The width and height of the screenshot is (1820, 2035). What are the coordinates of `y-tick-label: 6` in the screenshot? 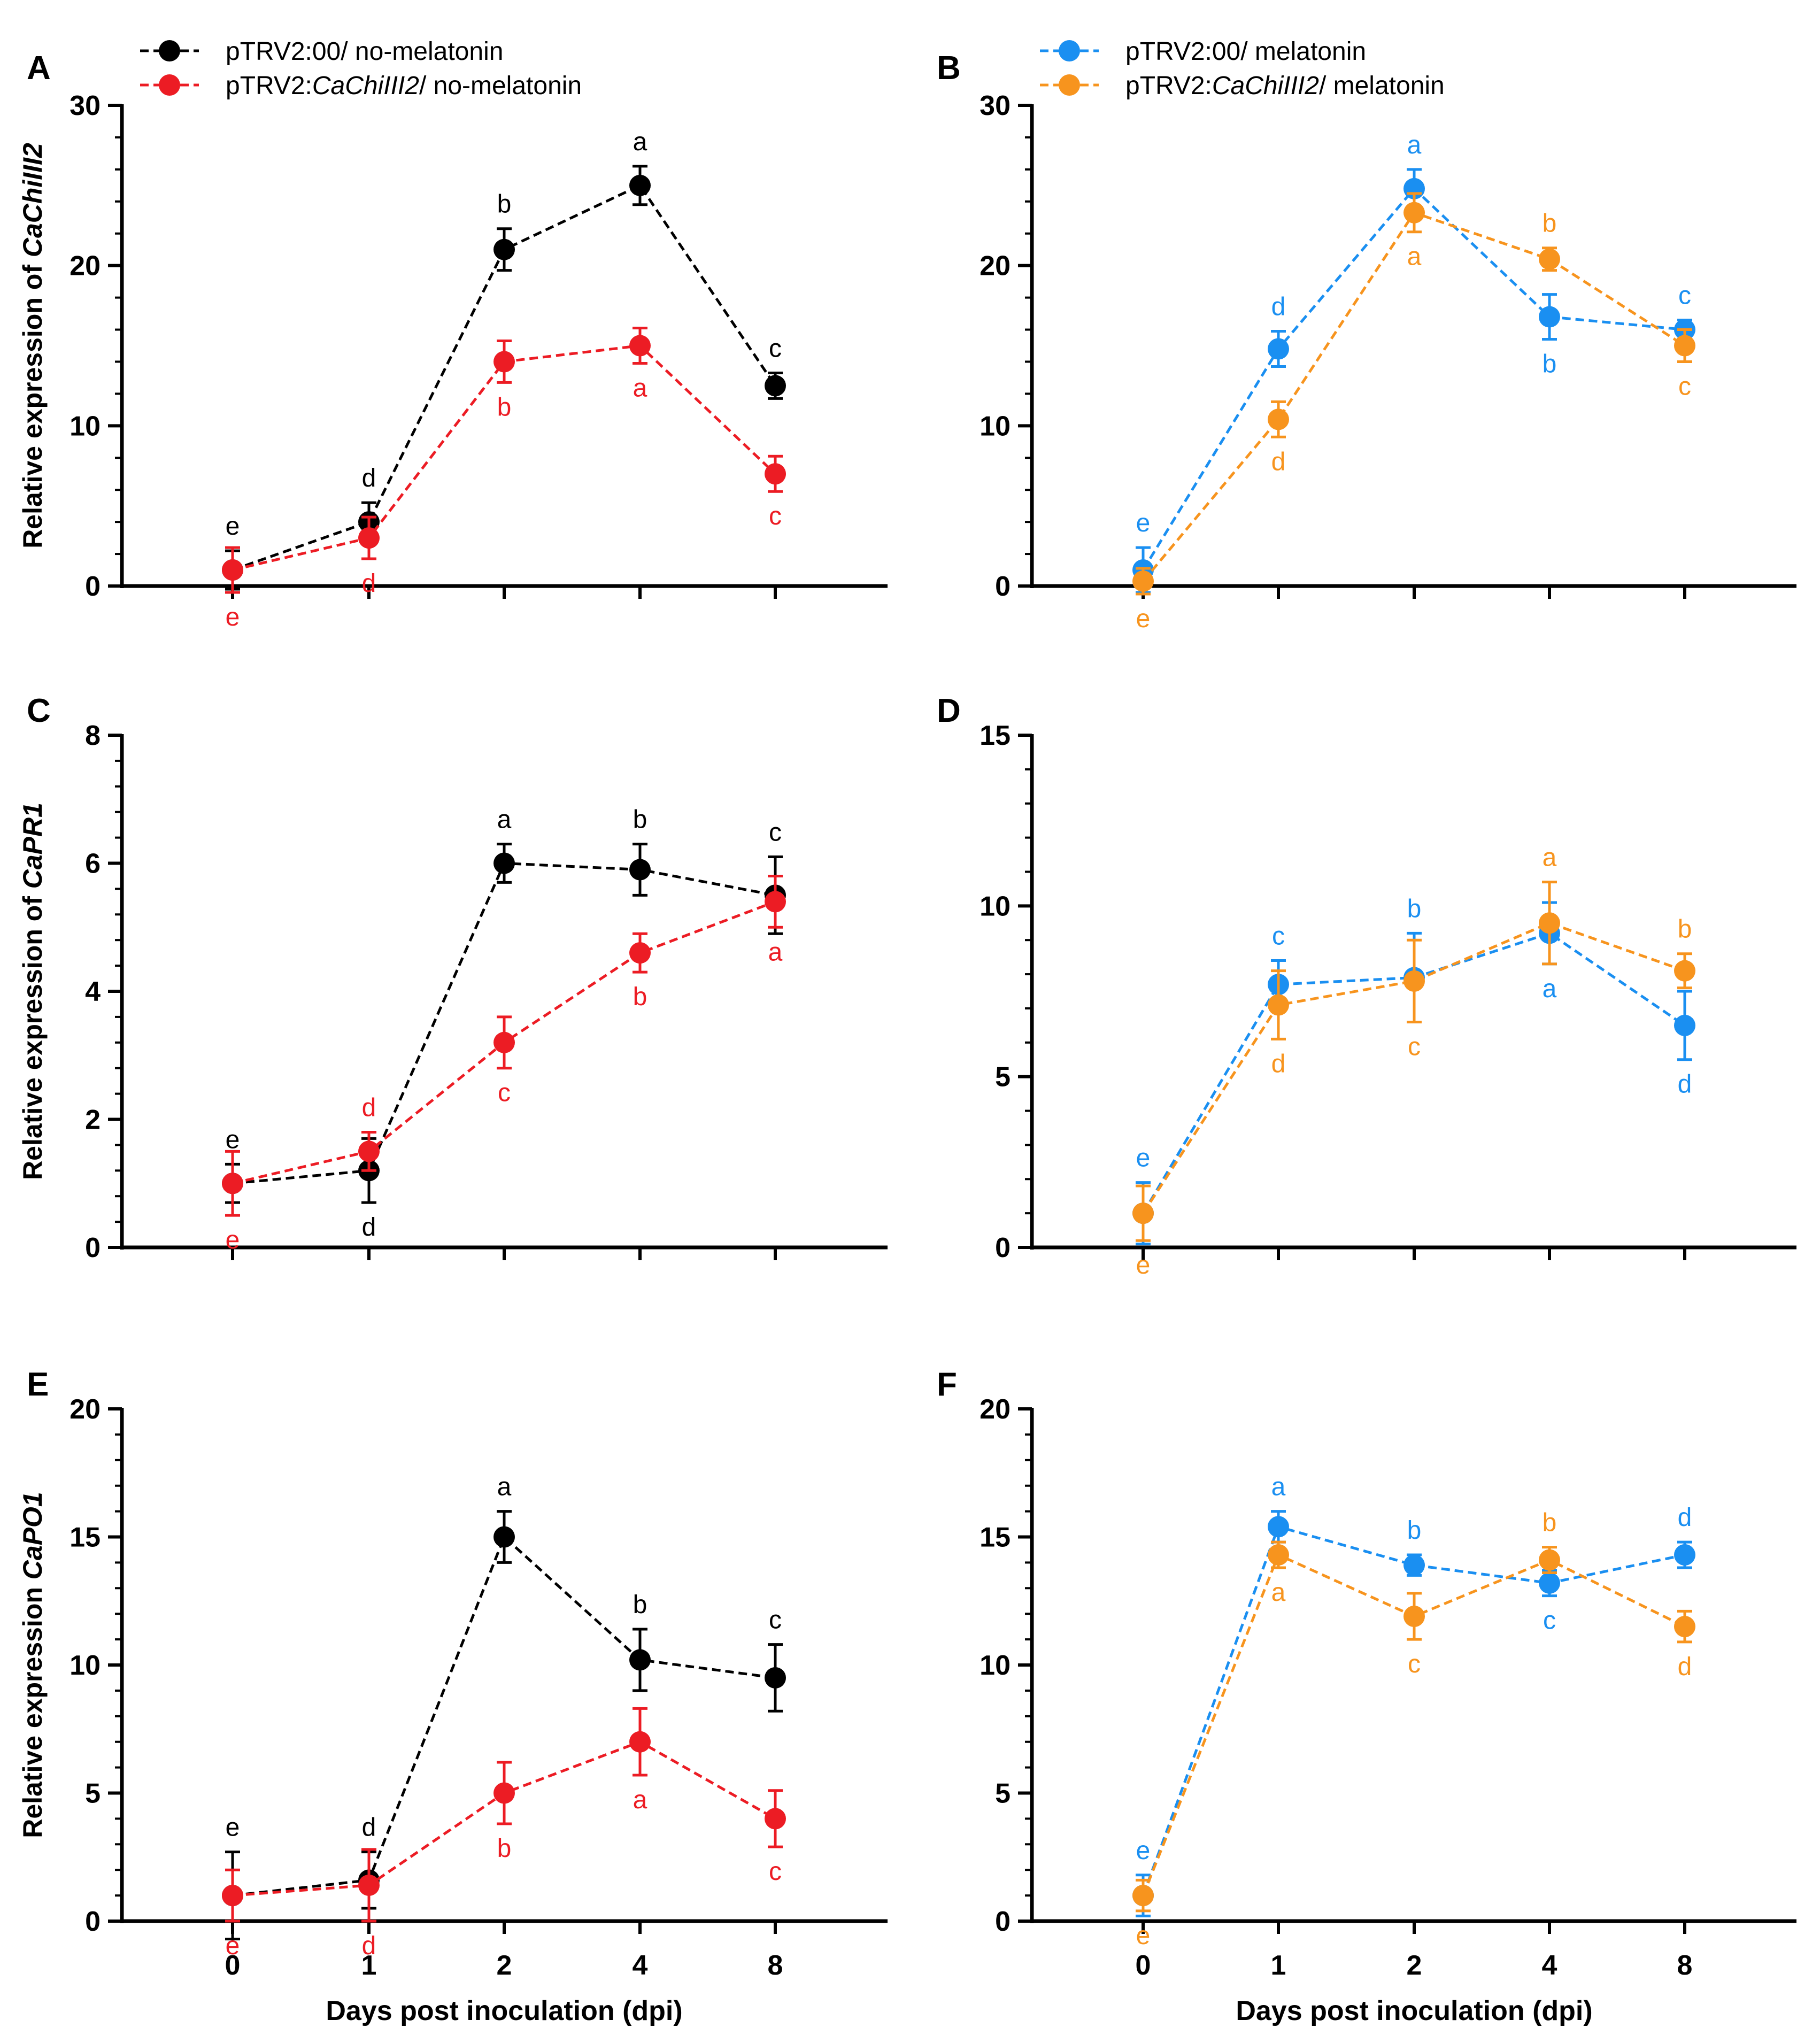 It's located at (93, 864).